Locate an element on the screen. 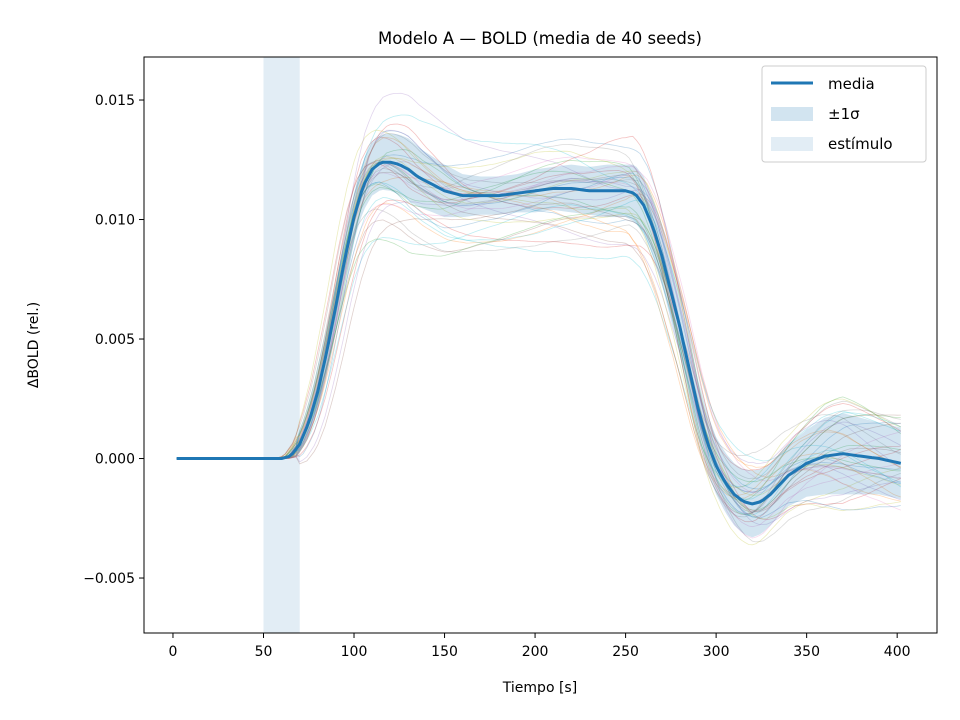 The image size is (960, 720). y-tick-label: 0.000 is located at coordinates (115, 460).